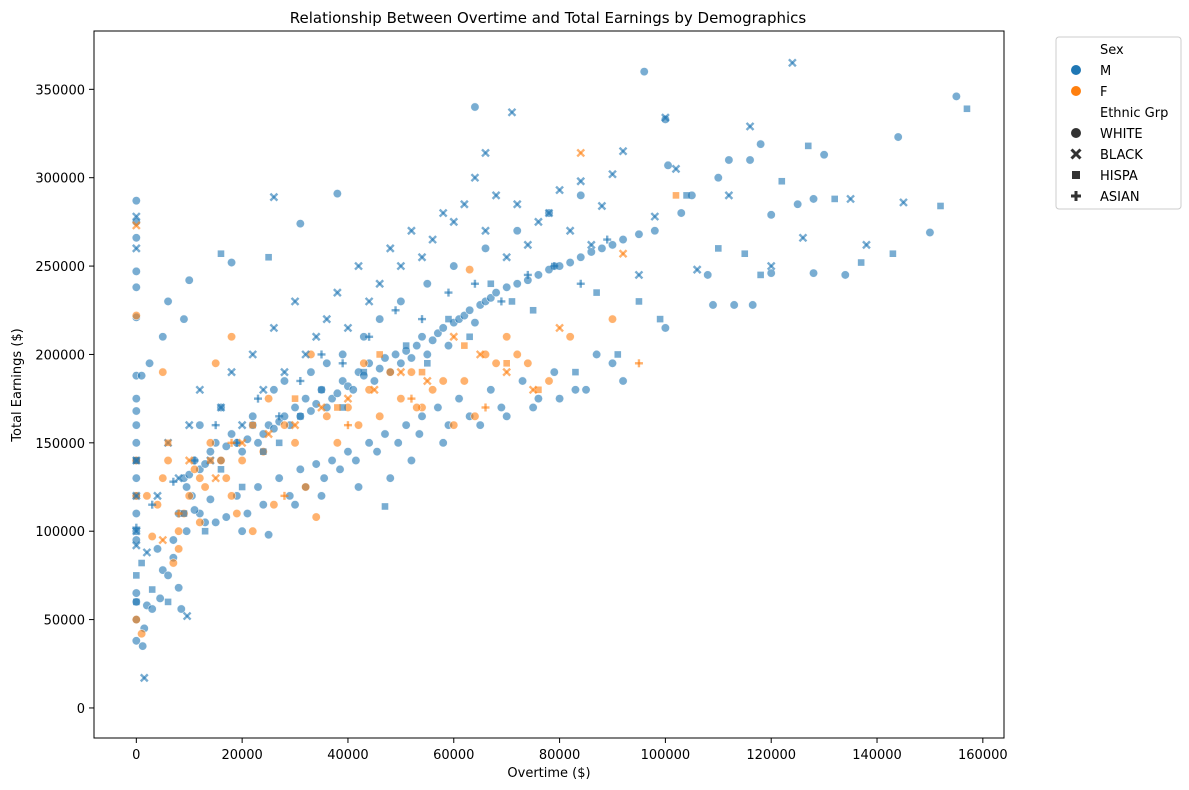  I want to click on legend-marker-m, so click(1076, 70).